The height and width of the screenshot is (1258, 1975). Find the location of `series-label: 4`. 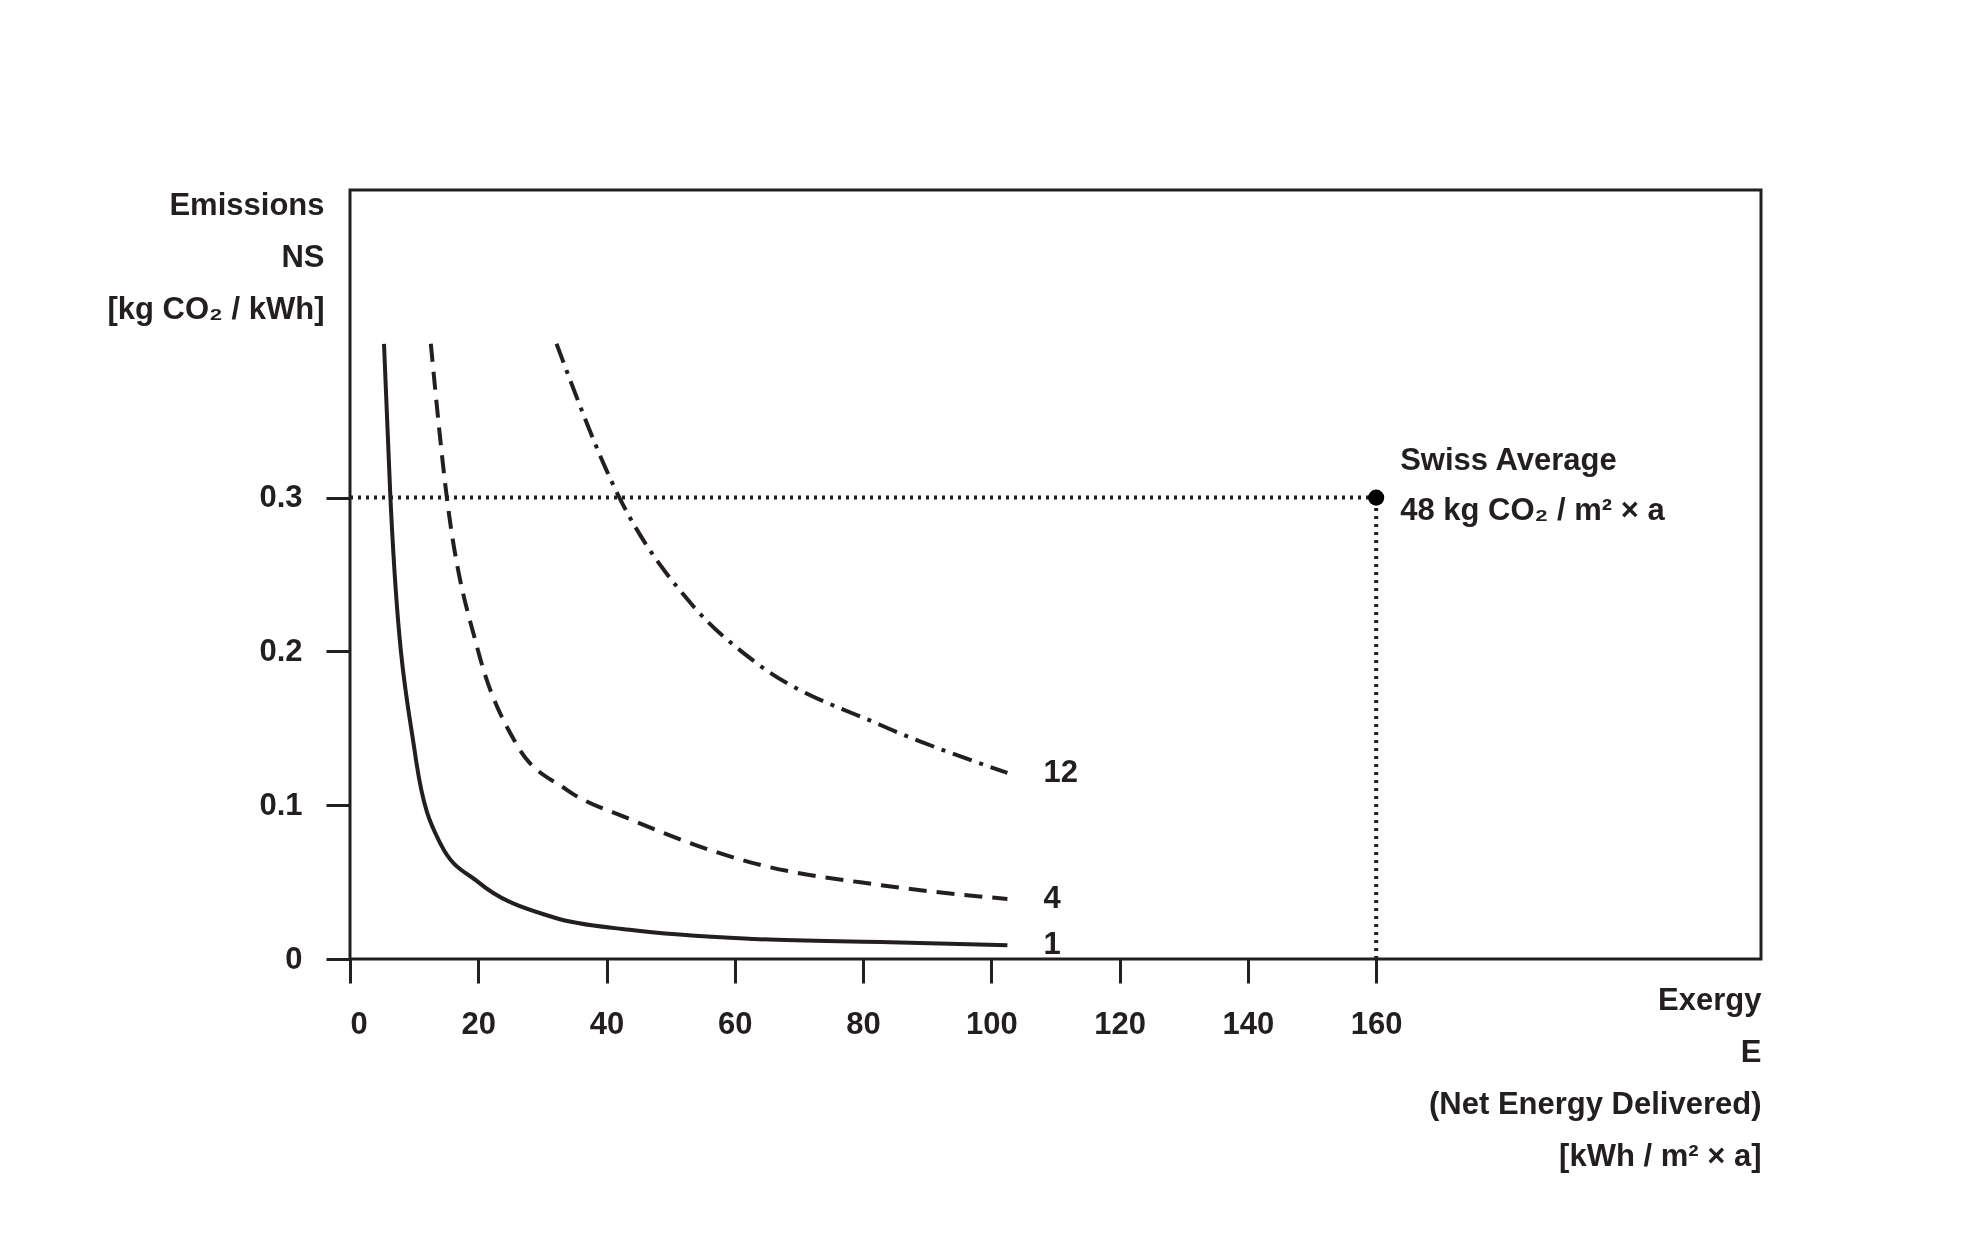

series-label: 4 is located at coordinates (1052, 898).